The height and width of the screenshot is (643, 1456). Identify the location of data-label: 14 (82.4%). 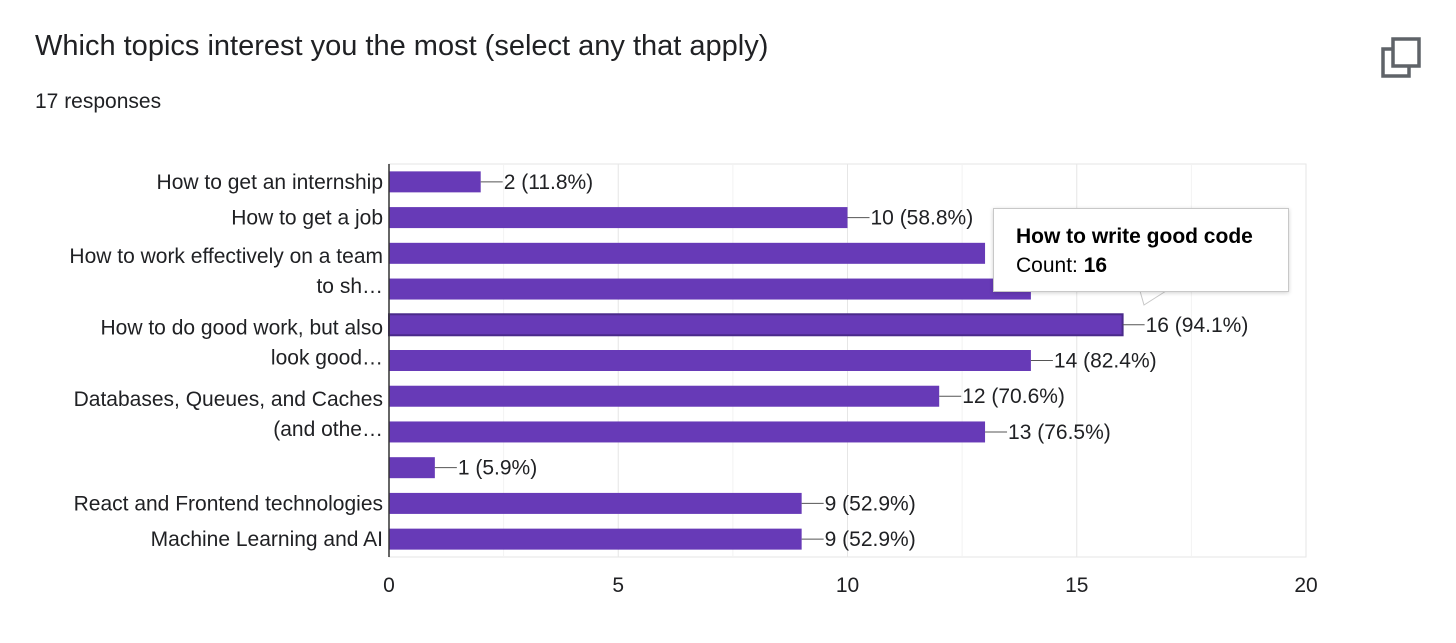
(1105, 361).